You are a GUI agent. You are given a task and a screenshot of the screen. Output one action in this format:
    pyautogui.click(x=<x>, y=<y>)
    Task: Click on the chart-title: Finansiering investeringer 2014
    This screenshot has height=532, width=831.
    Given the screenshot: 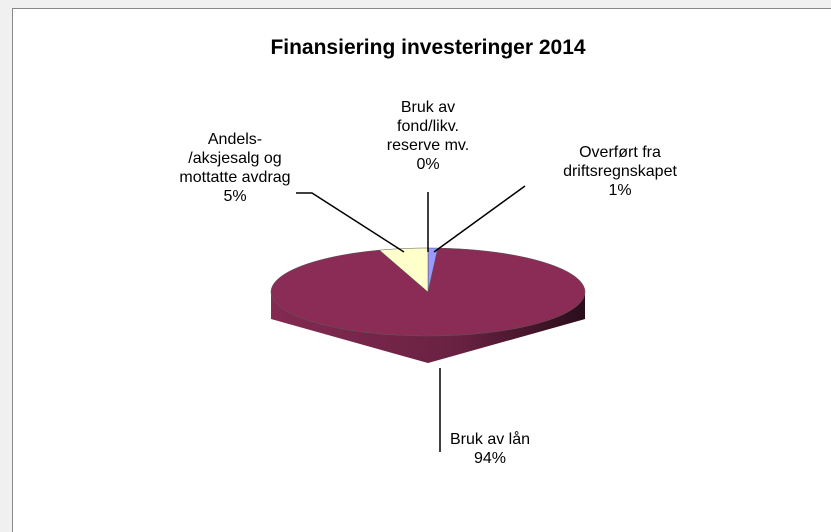 What is the action you would take?
    pyautogui.click(x=428, y=47)
    